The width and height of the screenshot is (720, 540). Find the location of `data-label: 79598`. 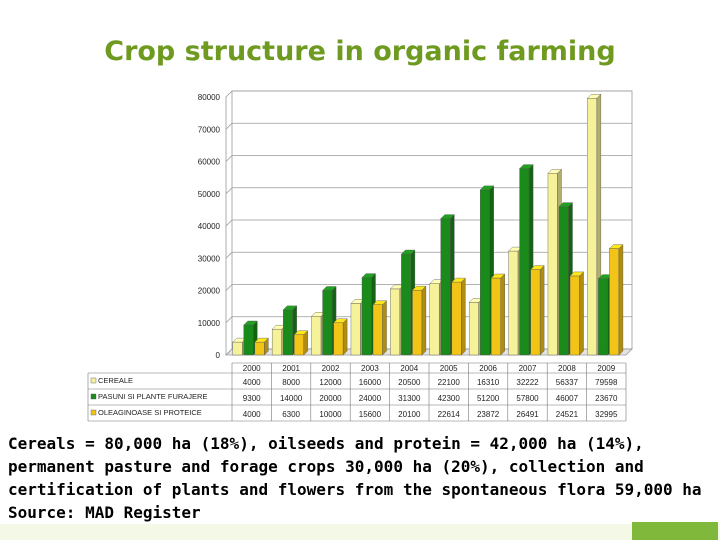

data-label: 79598 is located at coordinates (606, 382).